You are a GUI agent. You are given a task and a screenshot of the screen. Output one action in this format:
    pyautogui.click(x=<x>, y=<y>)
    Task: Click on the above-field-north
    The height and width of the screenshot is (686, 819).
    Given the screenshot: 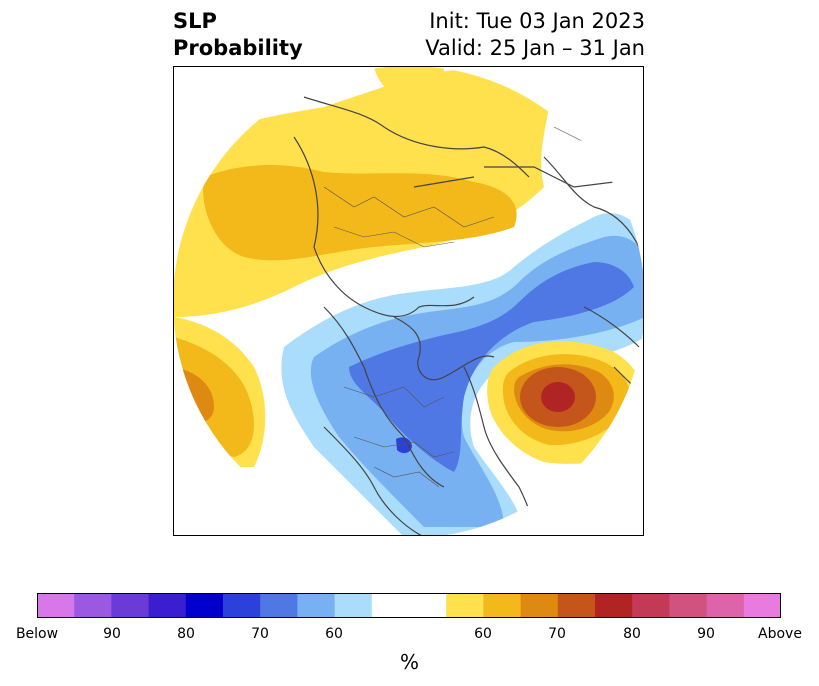 What is the action you would take?
    pyautogui.click(x=409, y=84)
    